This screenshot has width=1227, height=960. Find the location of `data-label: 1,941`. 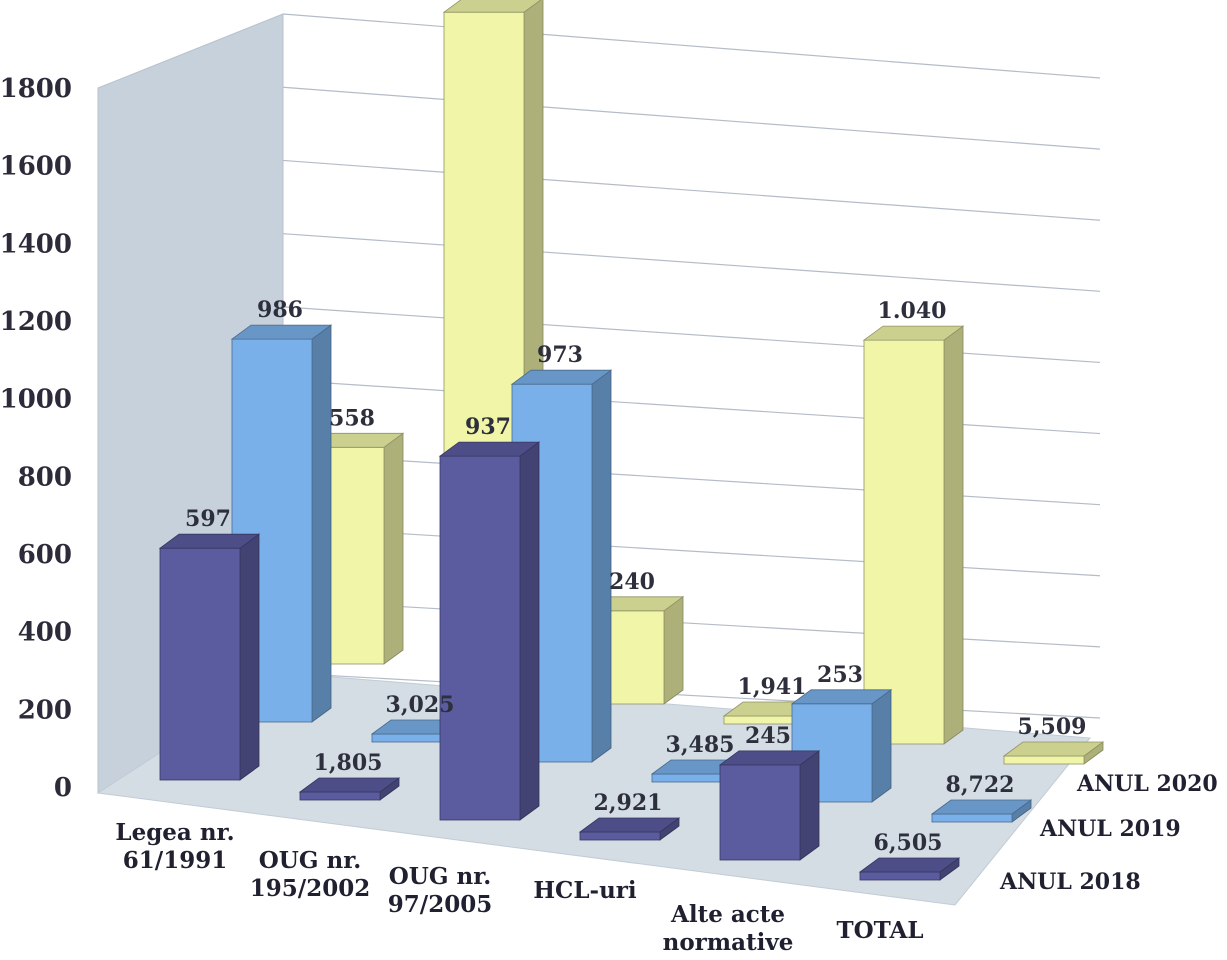

data-label: 1,941 is located at coordinates (772, 687).